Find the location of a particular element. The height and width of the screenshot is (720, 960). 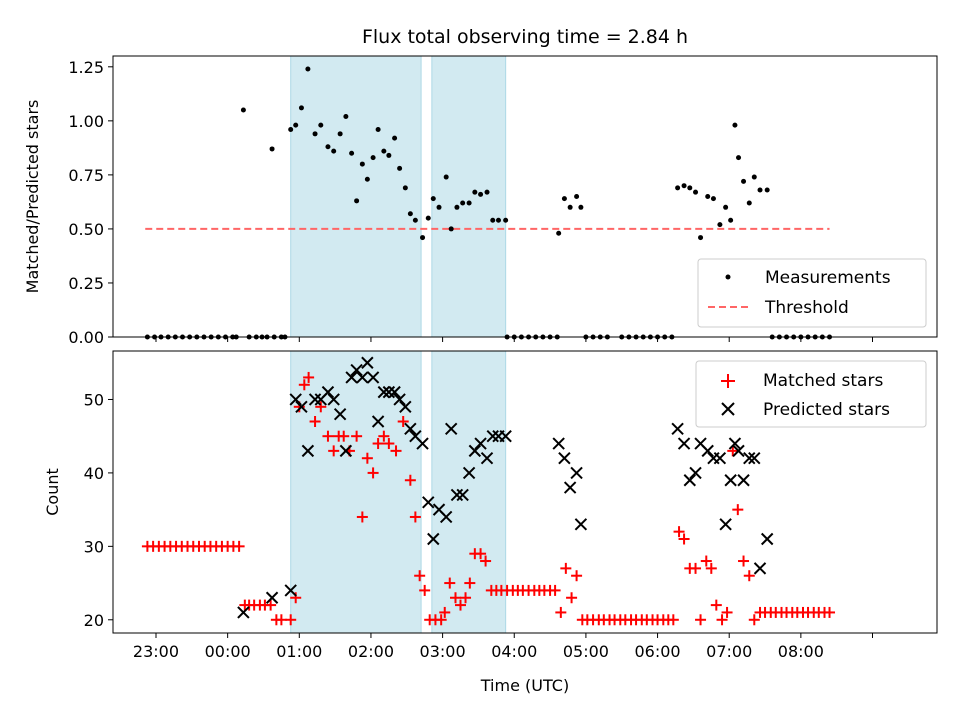

top-y-axis-ticks: 0.00 0.25 0.50 0.75 1.00 1.25 is located at coordinates (90, 202).